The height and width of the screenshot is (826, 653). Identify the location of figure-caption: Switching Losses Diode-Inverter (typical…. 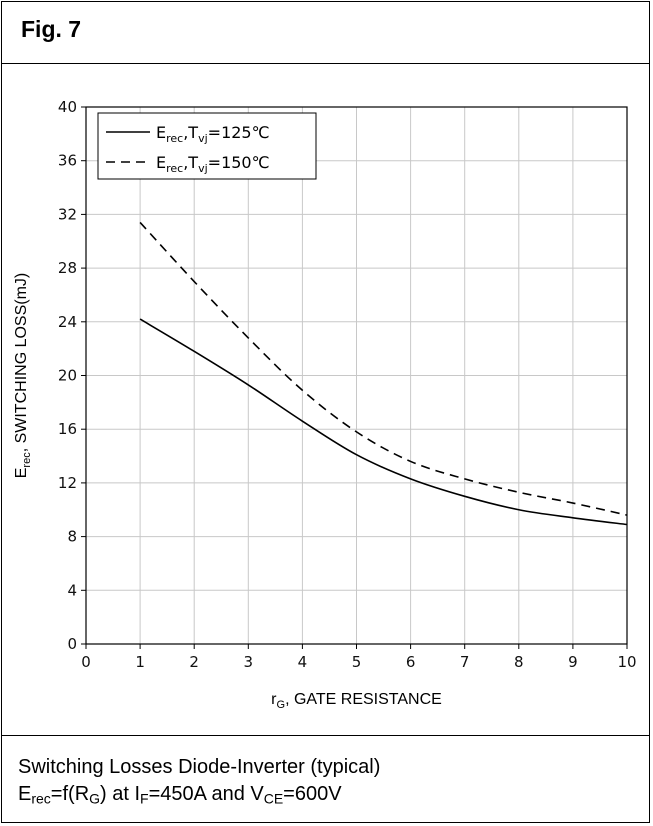
(199, 781).